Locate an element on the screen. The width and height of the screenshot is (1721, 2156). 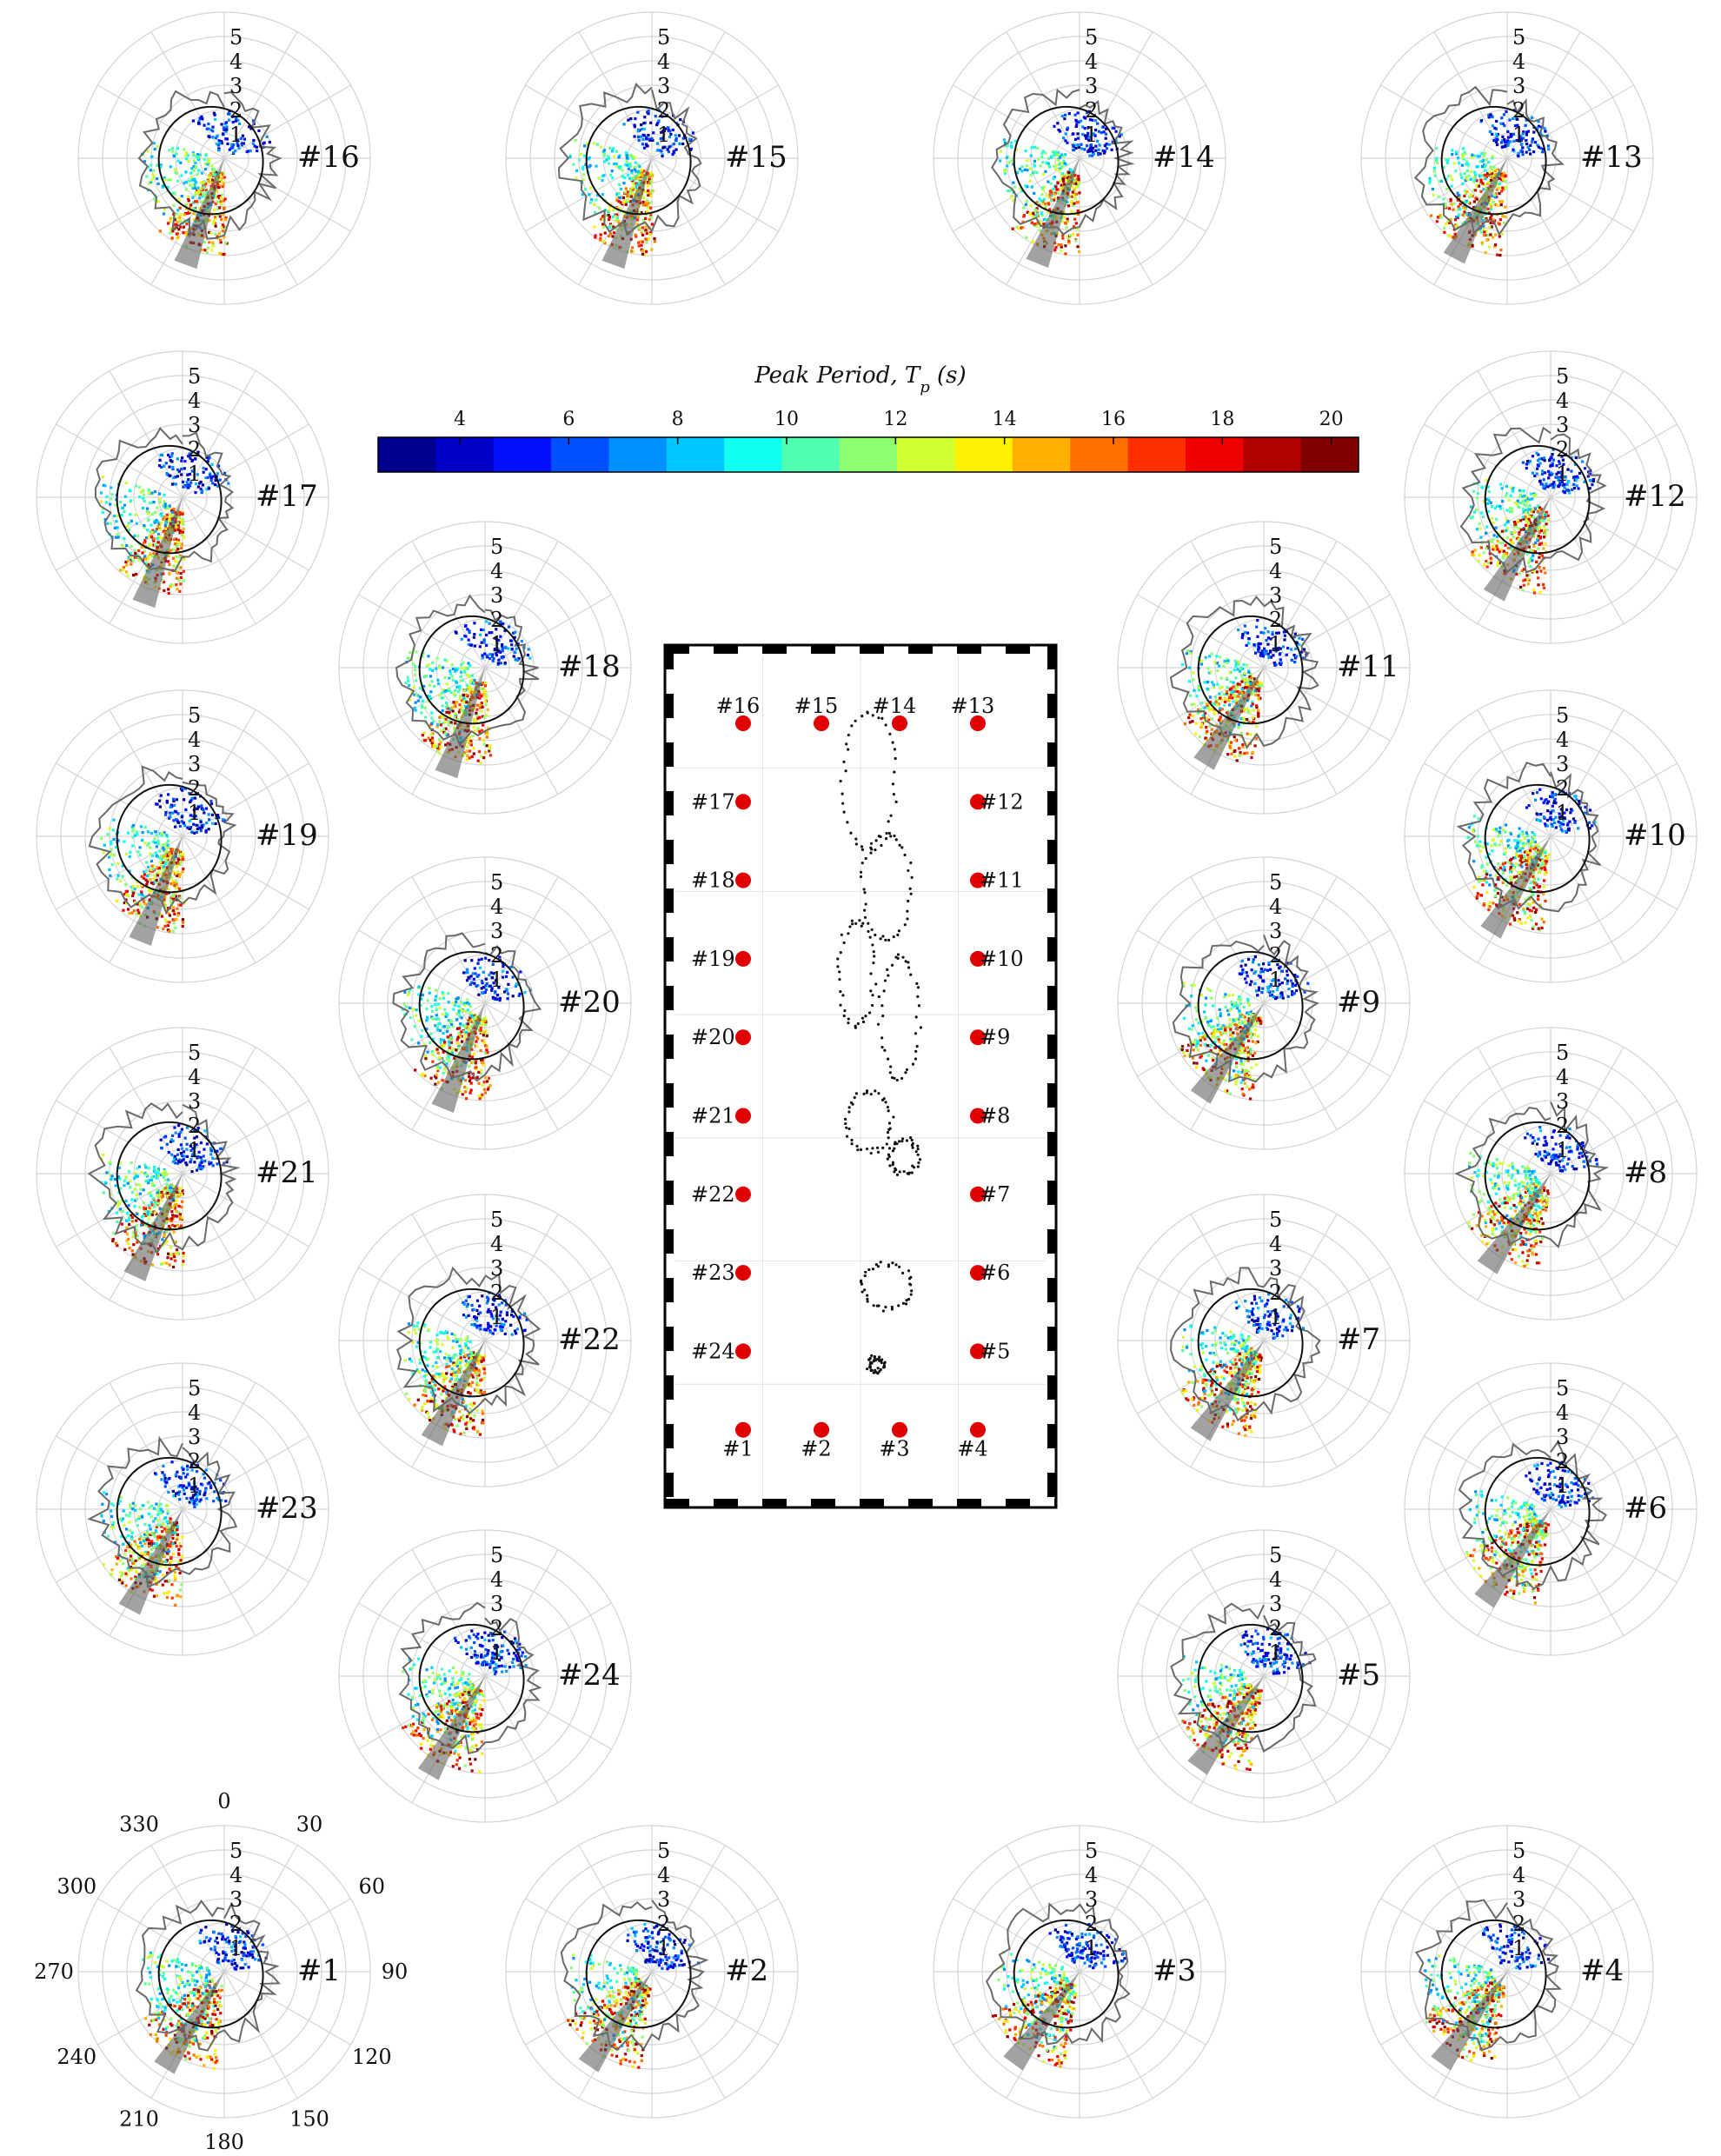
radial-tick-label: 2 is located at coordinates (1562, 450).